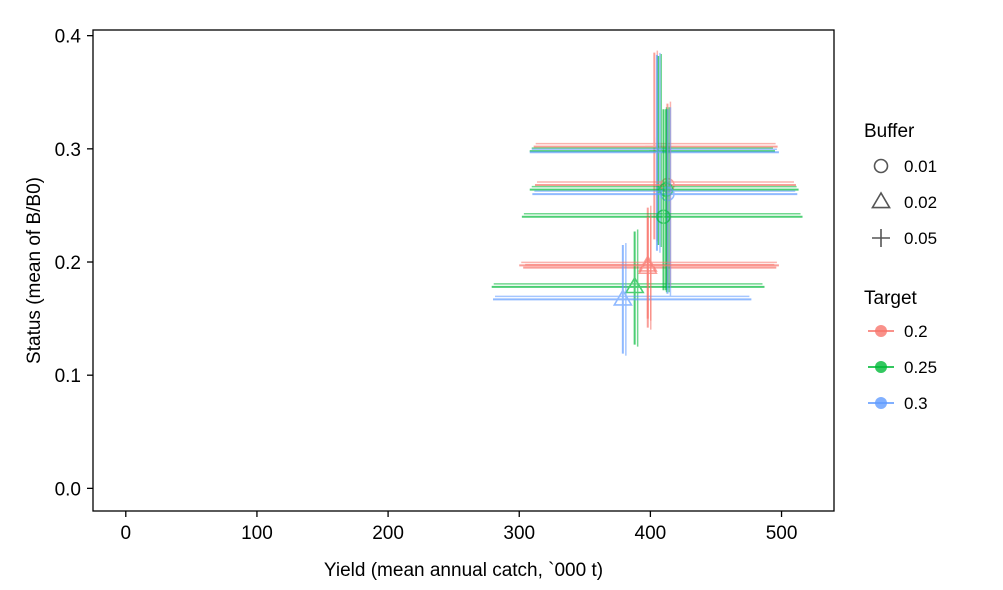 The width and height of the screenshot is (1003, 590). What do you see at coordinates (916, 403) in the screenshot?
I see `legend-label: 0.3` at bounding box center [916, 403].